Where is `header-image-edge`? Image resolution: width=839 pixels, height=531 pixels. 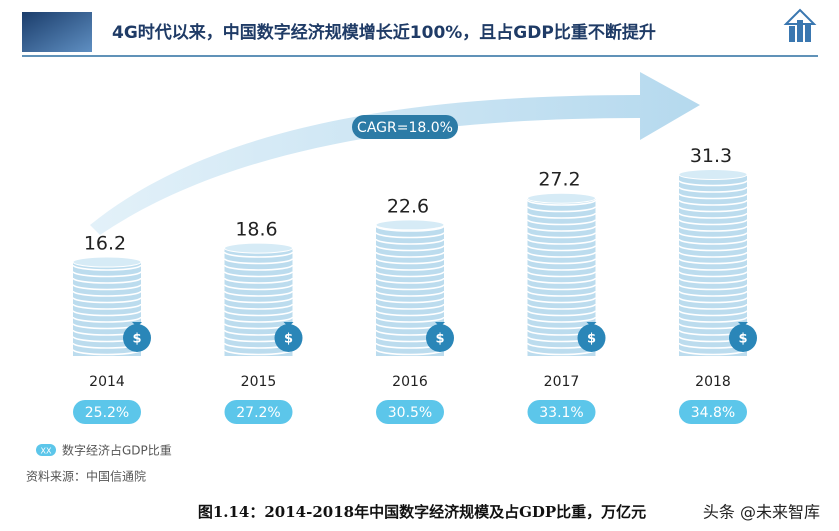
header-image-edge is located at coordinates (102, 32).